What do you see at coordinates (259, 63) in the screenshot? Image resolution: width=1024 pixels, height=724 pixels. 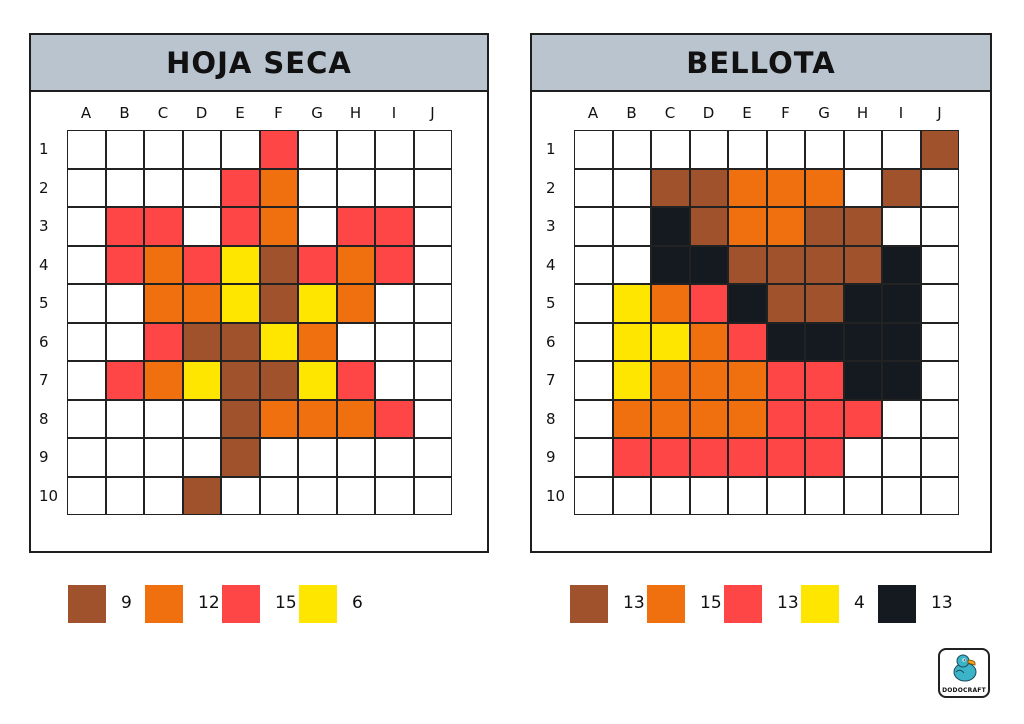 I see `puzzle-title: HOJA SECA` at bounding box center [259, 63].